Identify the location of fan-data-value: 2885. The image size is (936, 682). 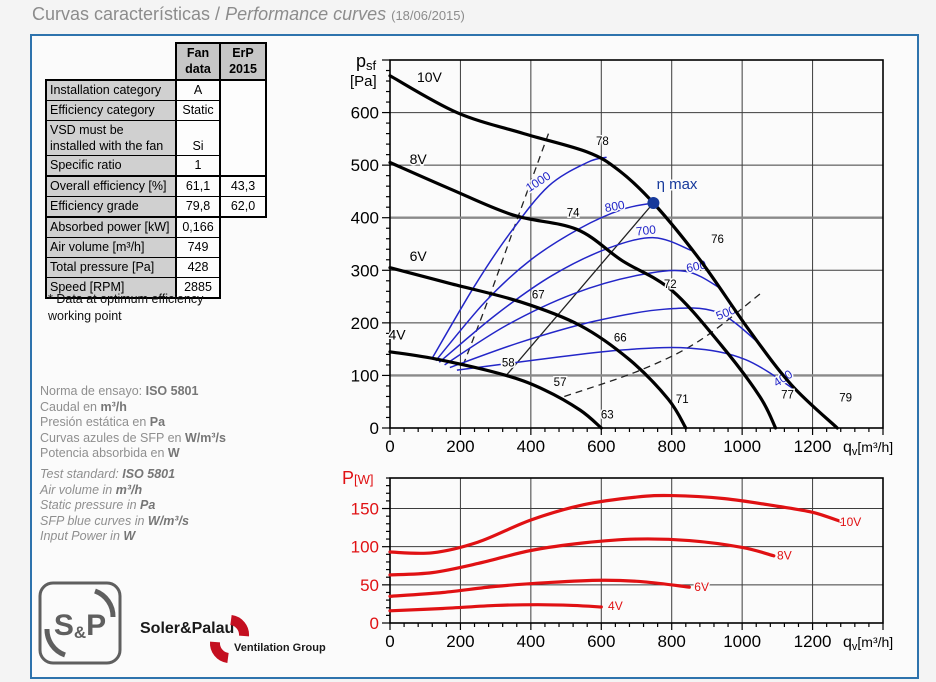
(198, 288).